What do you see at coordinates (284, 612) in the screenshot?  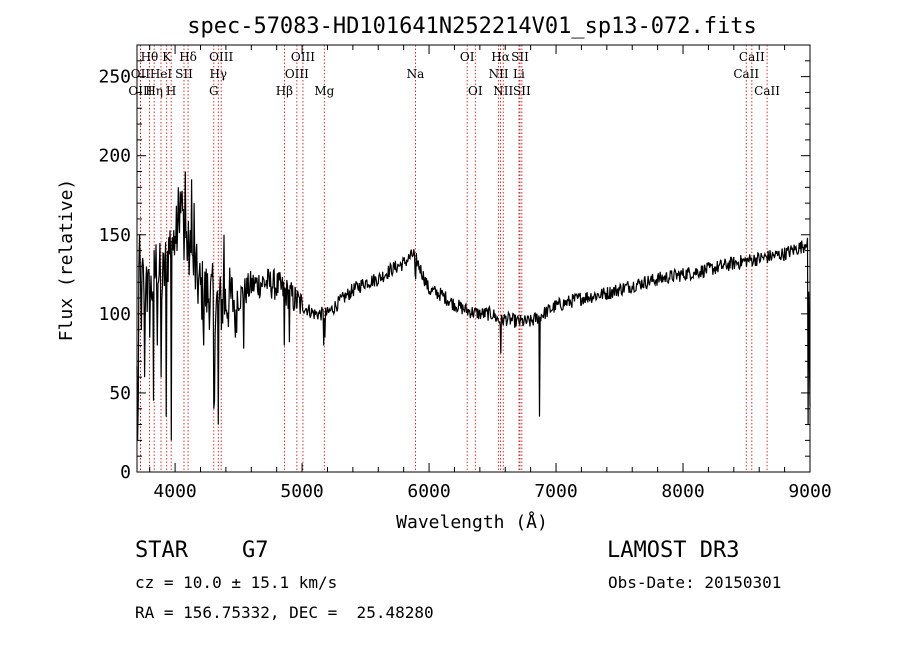 I see `coordinates: RA = 156.75332, DEC = 25.48280` at bounding box center [284, 612].